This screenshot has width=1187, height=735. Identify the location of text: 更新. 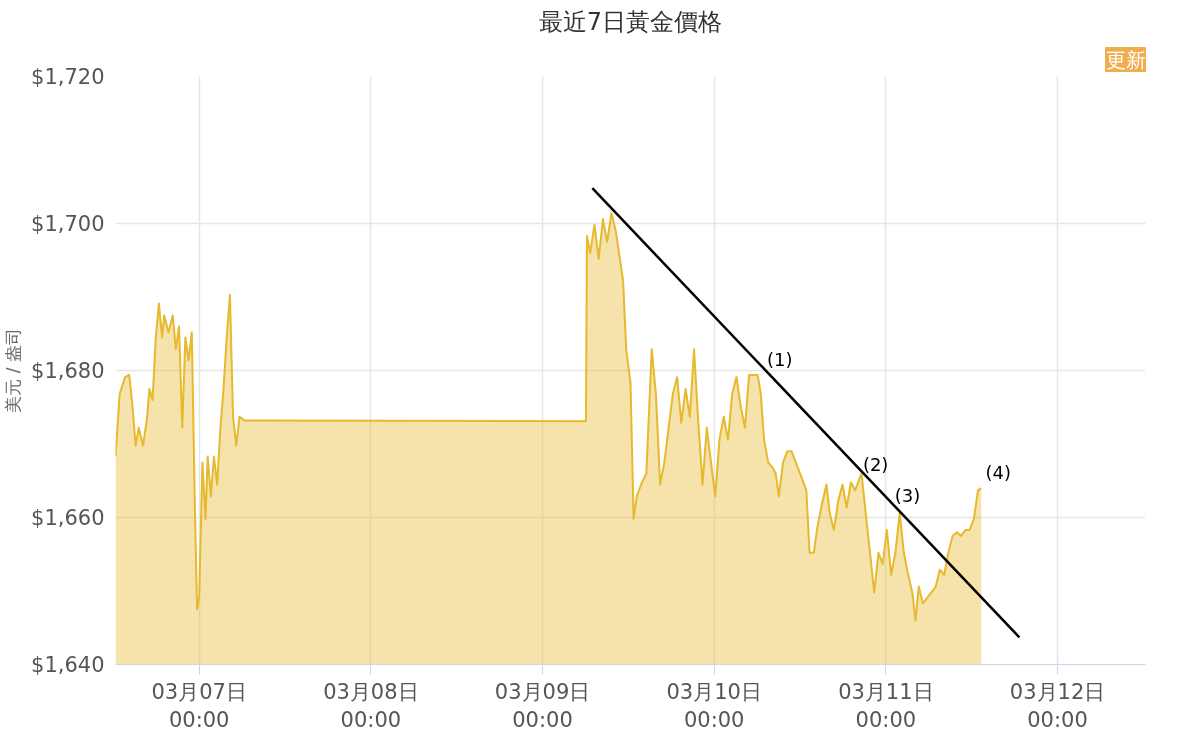
(1125, 59).